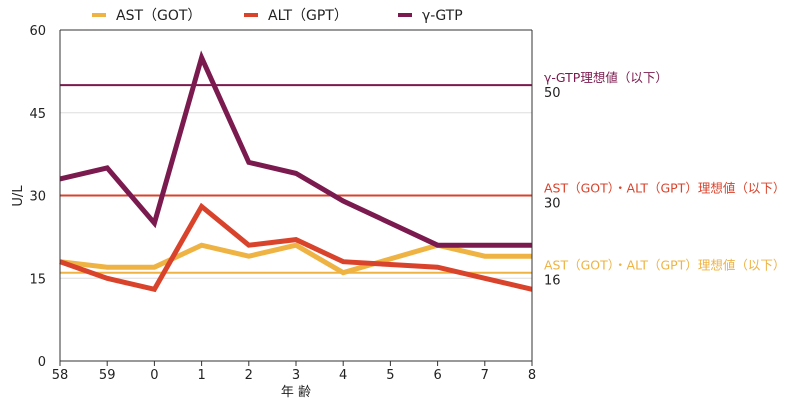 This screenshot has width=800, height=402. Describe the element at coordinates (308, 16) in the screenshot. I see `legend-label: ALT（GPT）` at that location.